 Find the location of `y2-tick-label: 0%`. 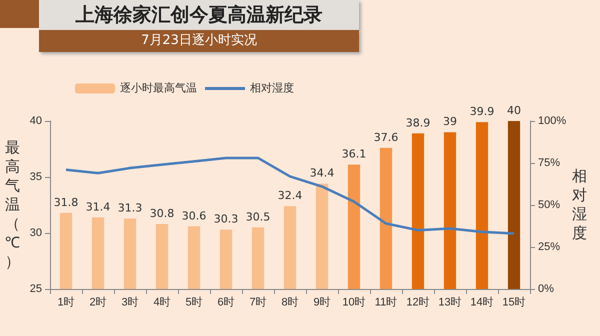

y2-tick-label: 0% is located at coordinates (546, 289).